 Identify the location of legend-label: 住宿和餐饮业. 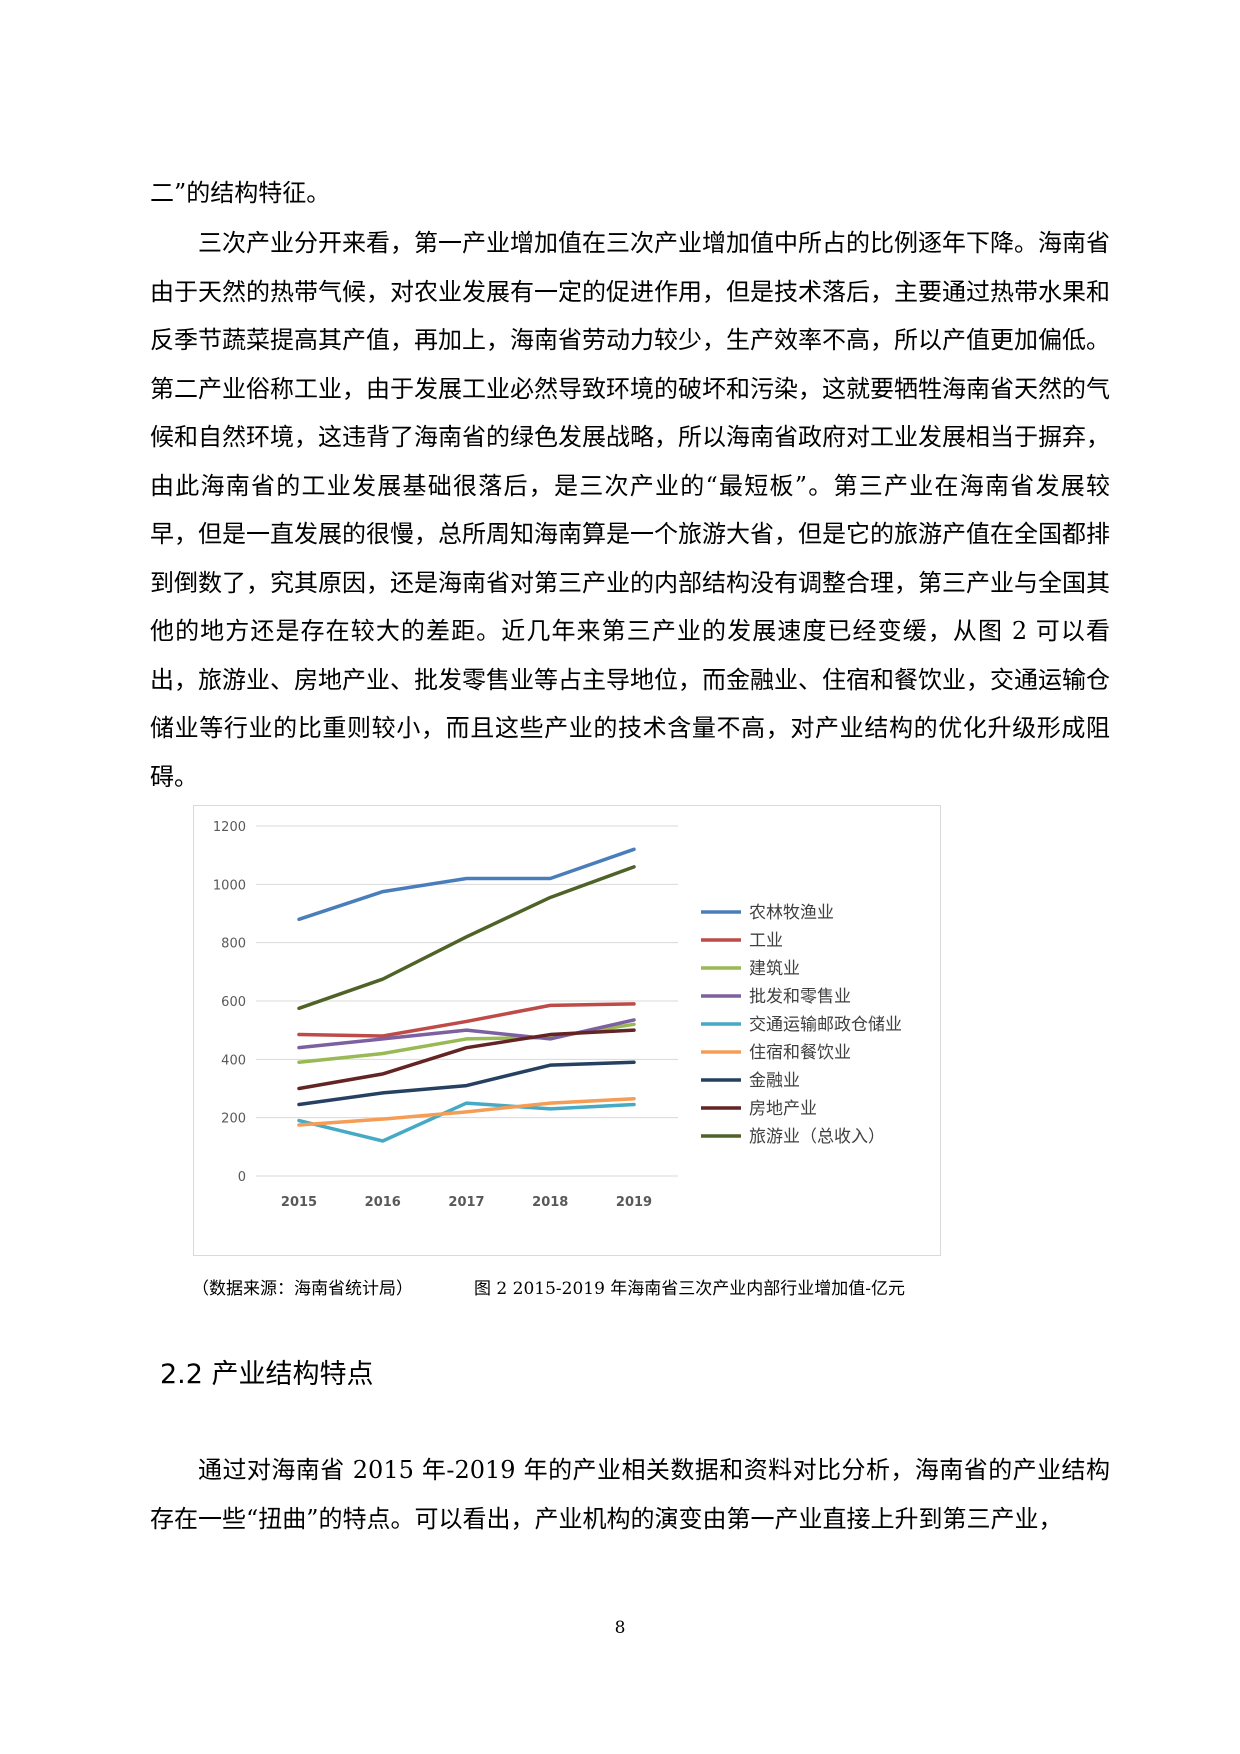
(800, 1053).